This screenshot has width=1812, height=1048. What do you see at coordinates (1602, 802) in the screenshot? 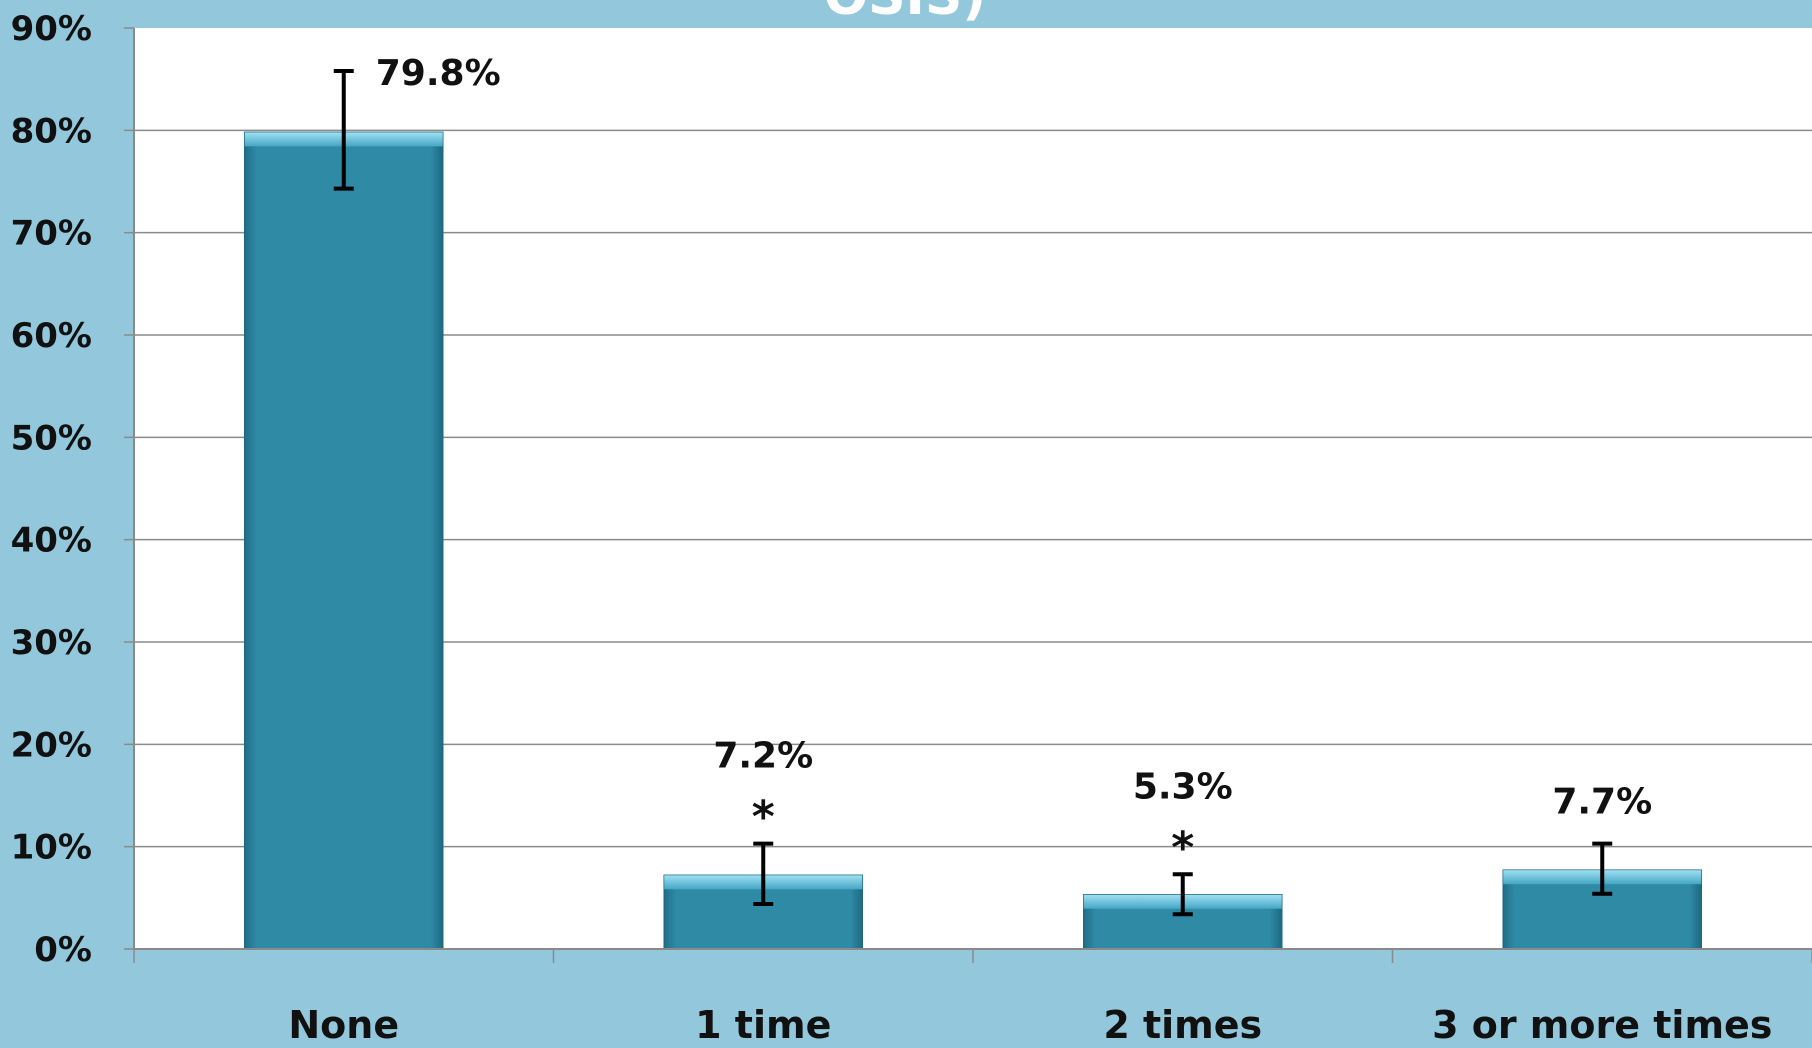
I see `data-label: 7.7%` at bounding box center [1602, 802].